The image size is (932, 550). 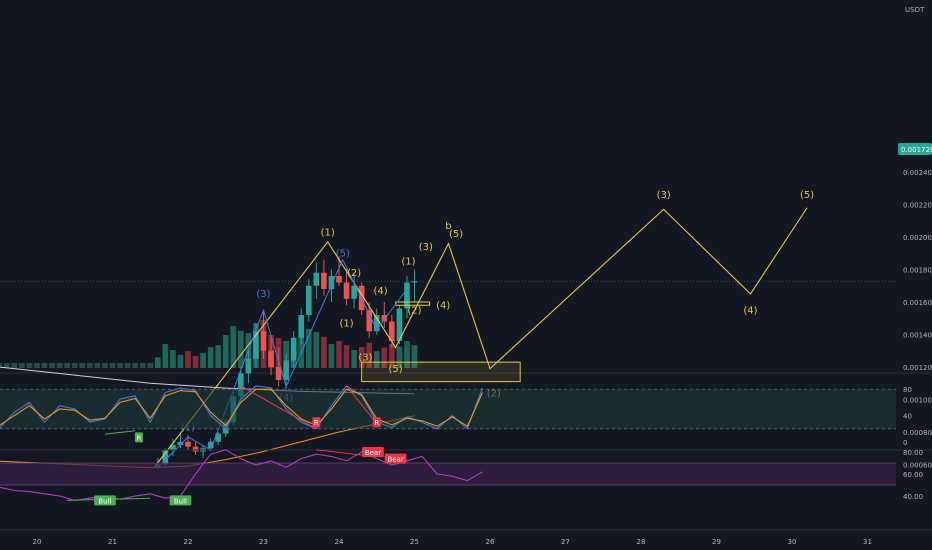 I want to click on time-tick-label: 27, so click(x=565, y=542).